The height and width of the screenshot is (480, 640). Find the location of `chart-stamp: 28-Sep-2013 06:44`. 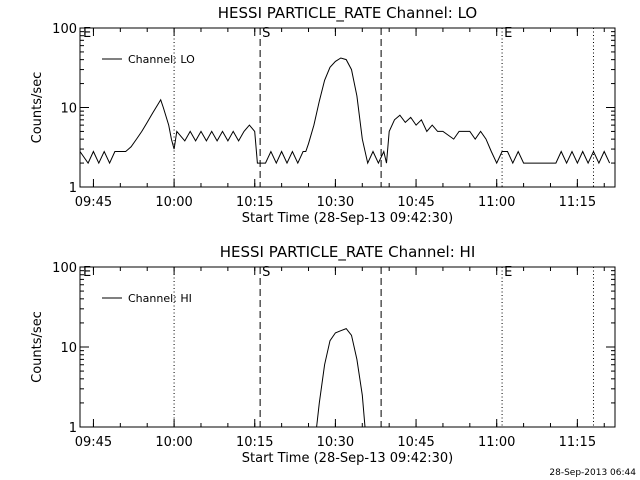

chart-stamp: 28-Sep-2013 06:44 is located at coordinates (592, 473).